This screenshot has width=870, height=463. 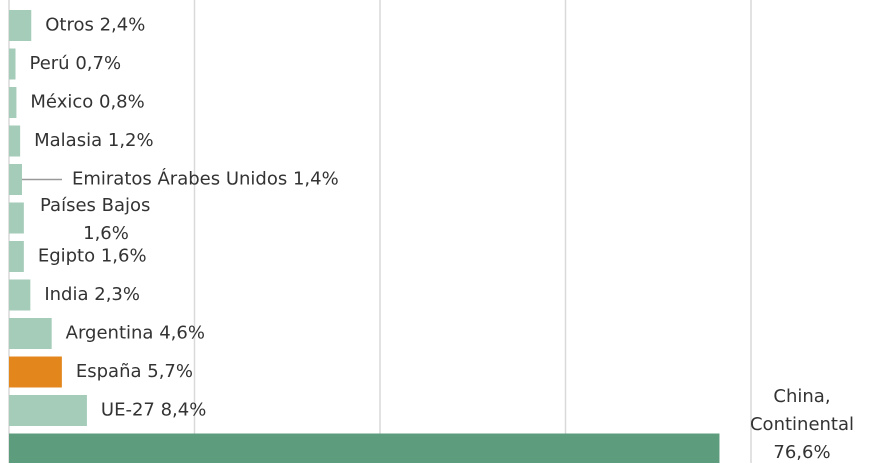 I want to click on data-label: Emiratos Árabes Unidos 1,4%, so click(x=205, y=179).